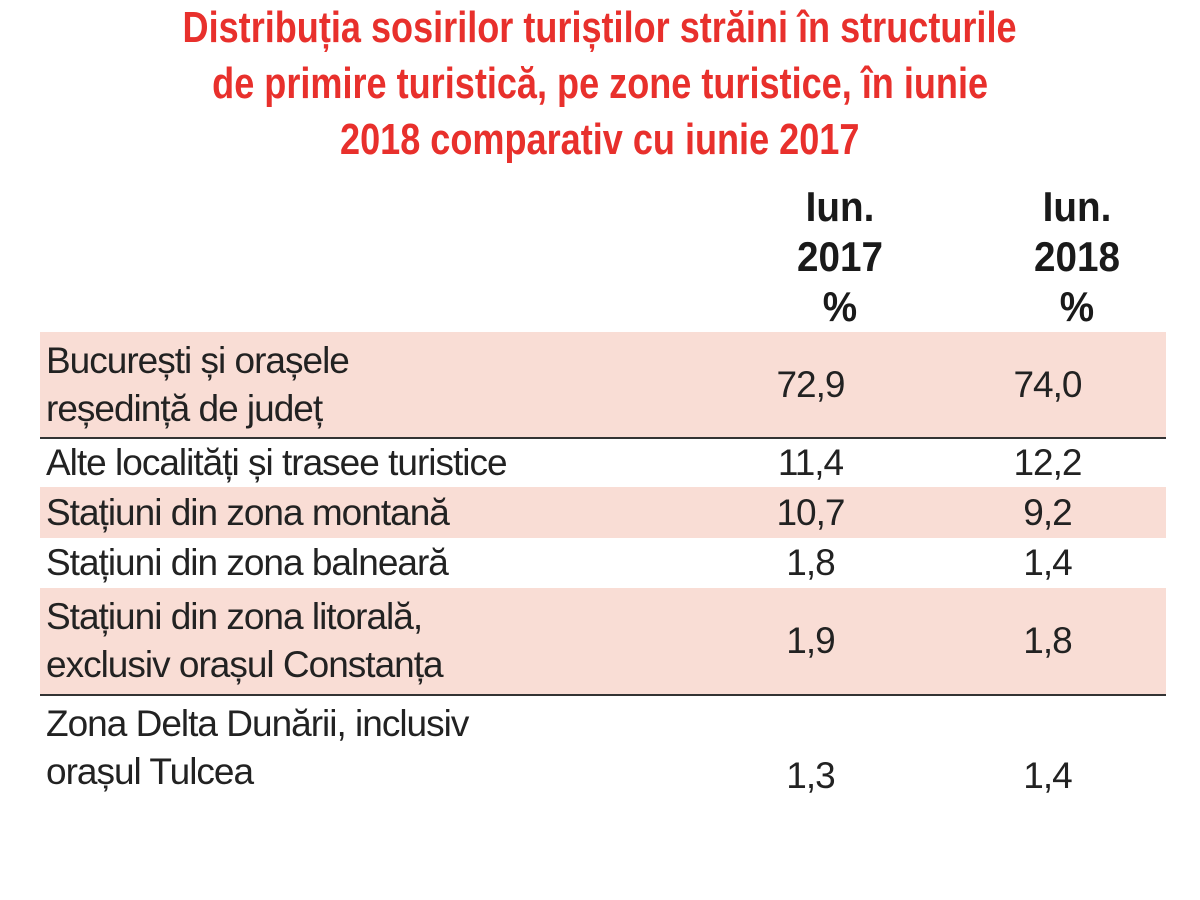 The width and height of the screenshot is (1200, 900). I want to click on title-line: 2018 comparativ cu iunie 2017, so click(600, 139).